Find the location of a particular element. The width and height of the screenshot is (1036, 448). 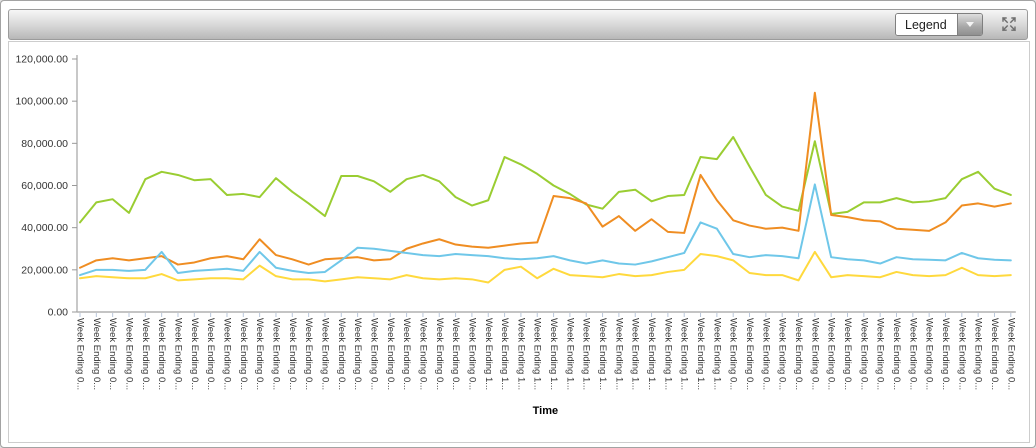

y-axis-label: 0.00 is located at coordinates (58, 313).